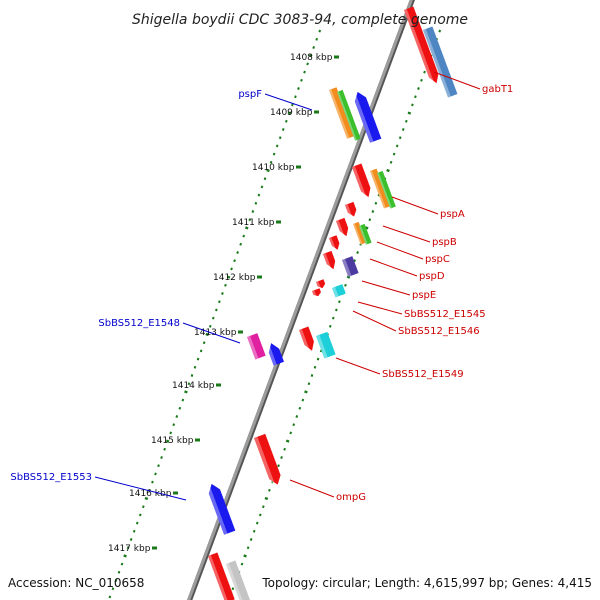  What do you see at coordinates (256, 346) in the screenshot?
I see `gene-SbBS512_E1548-magenta` at bounding box center [256, 346].